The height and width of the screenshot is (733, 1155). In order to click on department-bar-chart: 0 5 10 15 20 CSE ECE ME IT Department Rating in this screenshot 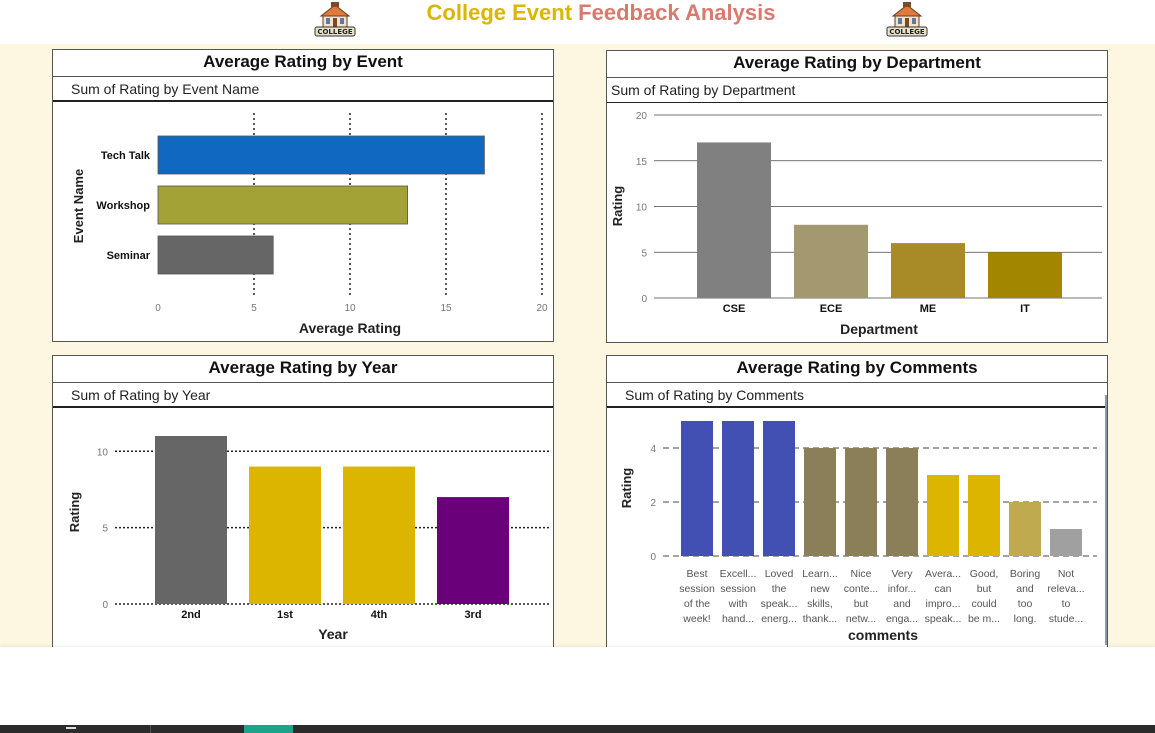, I will do `click(856, 224)`.